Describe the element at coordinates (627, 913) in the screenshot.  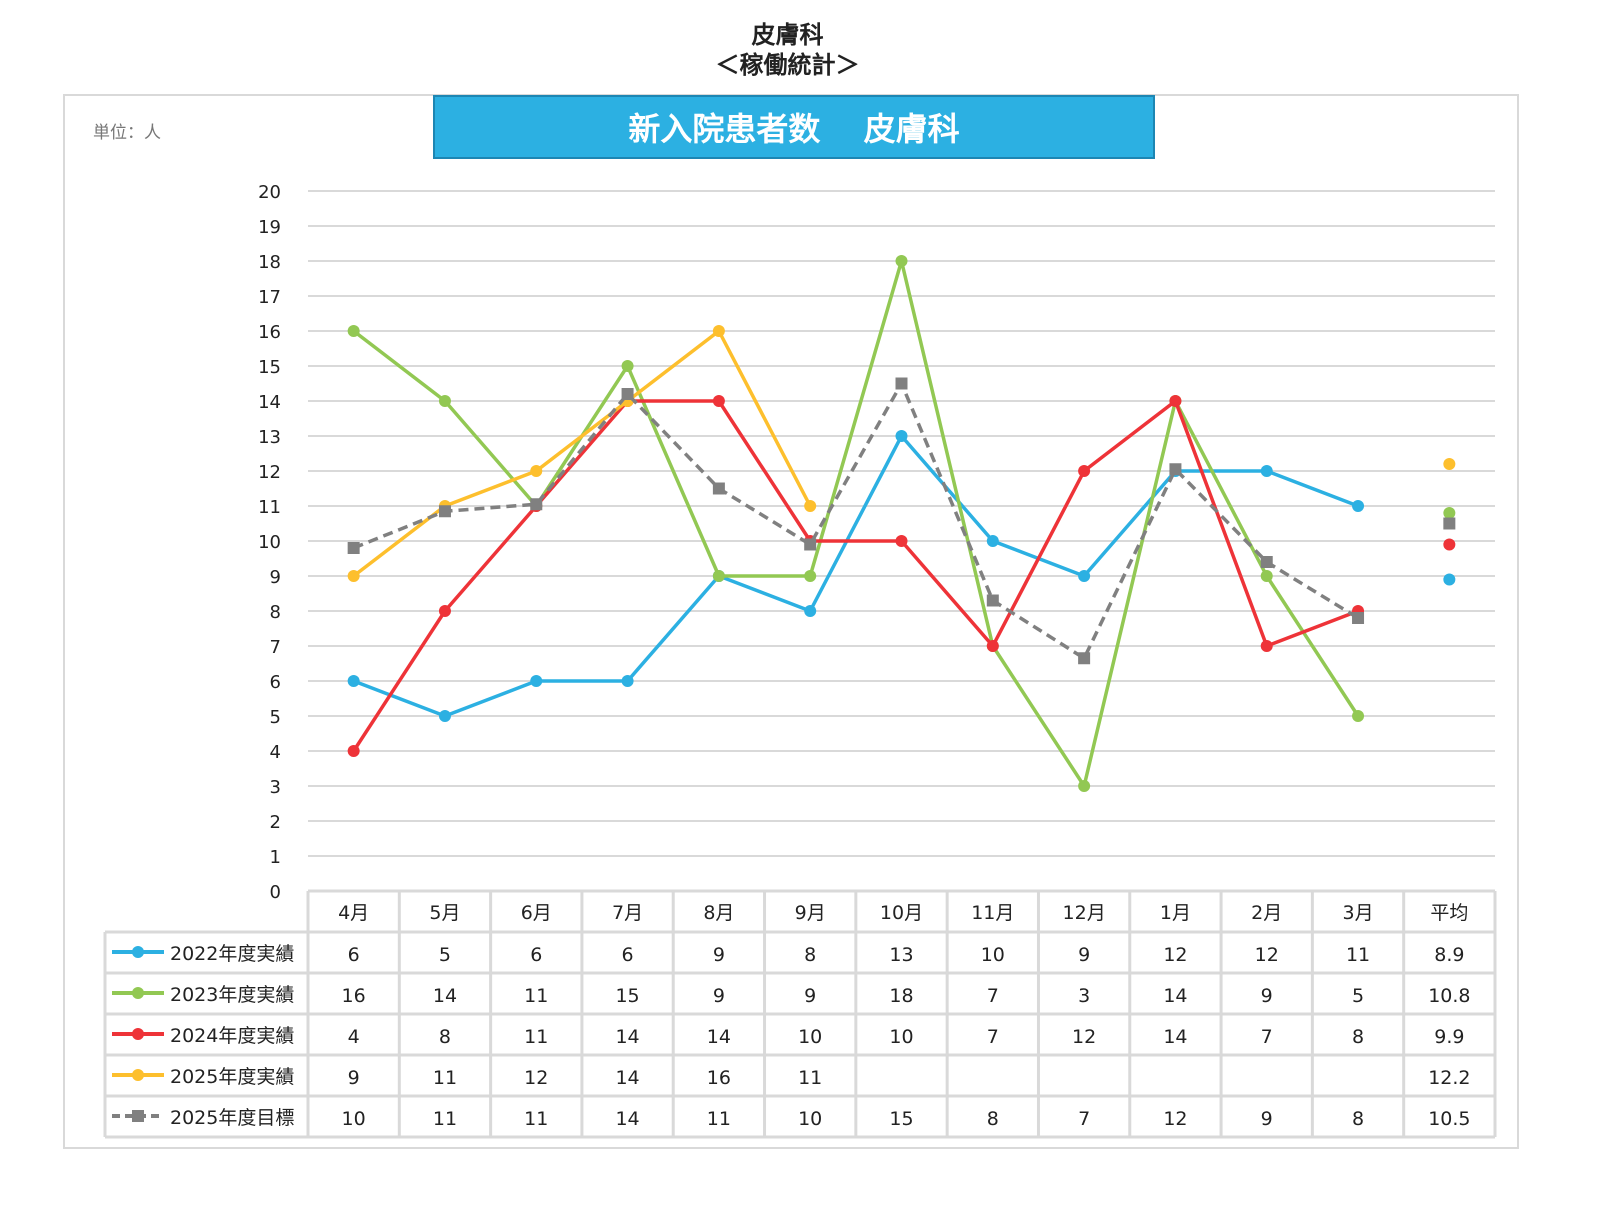
I see `x-tick-label: 7月` at that location.